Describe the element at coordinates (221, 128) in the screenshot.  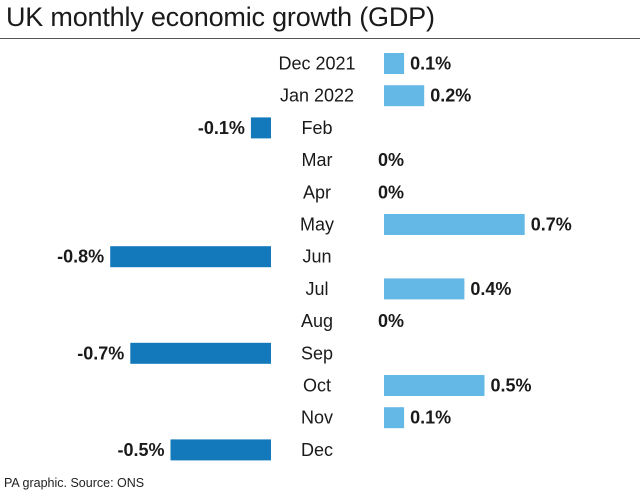
I see `value-label: -0.1%` at that location.